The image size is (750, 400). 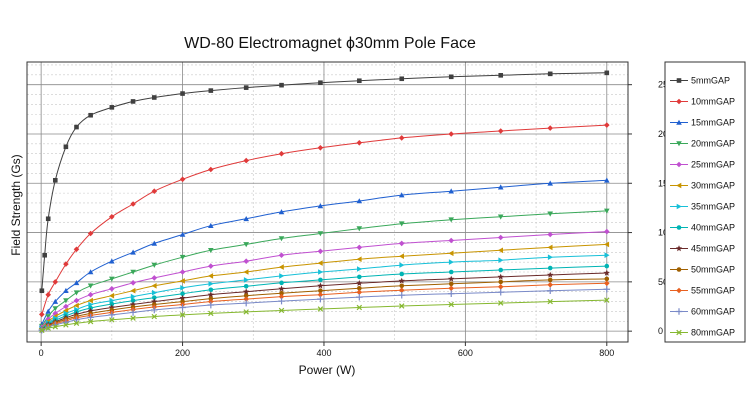 I want to click on legend-item-25mmgap: 25mmGAP, so click(x=702, y=165).